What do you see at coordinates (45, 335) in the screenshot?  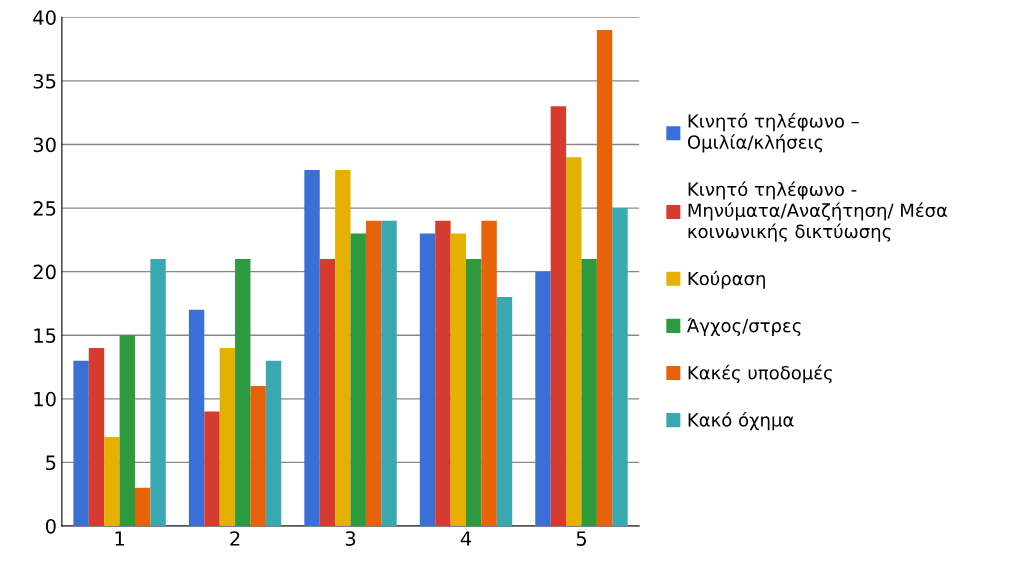 I see `y-tick-label: 15` at bounding box center [45, 335].